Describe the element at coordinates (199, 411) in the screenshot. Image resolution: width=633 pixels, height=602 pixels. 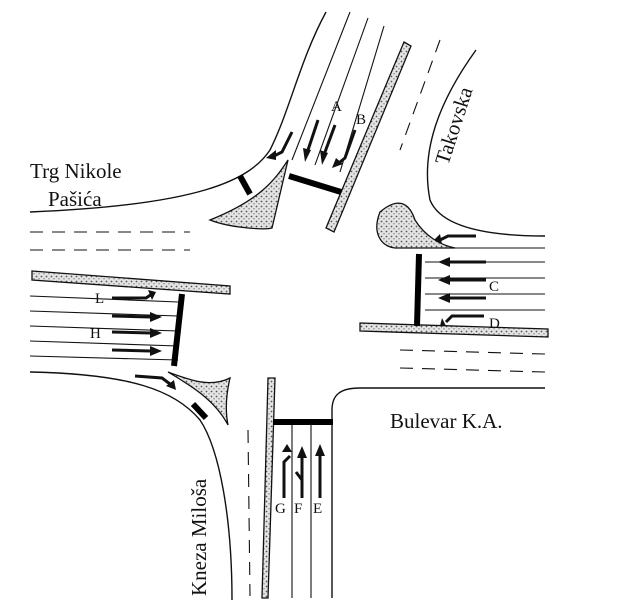
I see `west-right-stop-bar` at that location.